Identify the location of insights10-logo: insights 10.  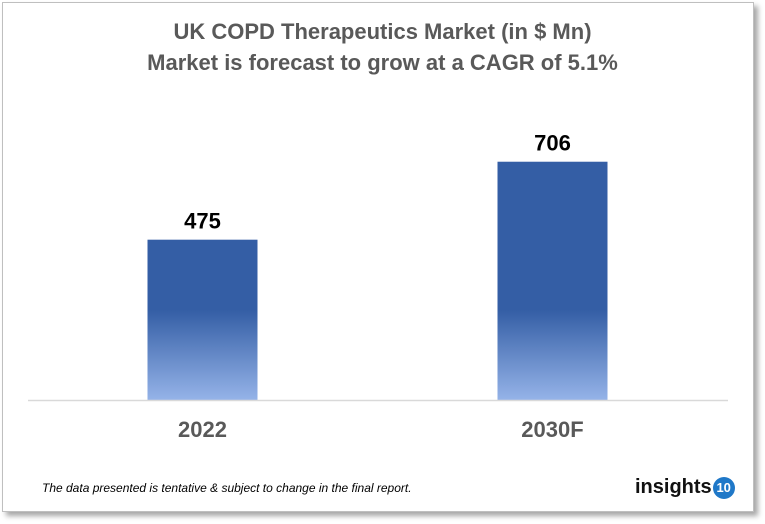
(685, 487).